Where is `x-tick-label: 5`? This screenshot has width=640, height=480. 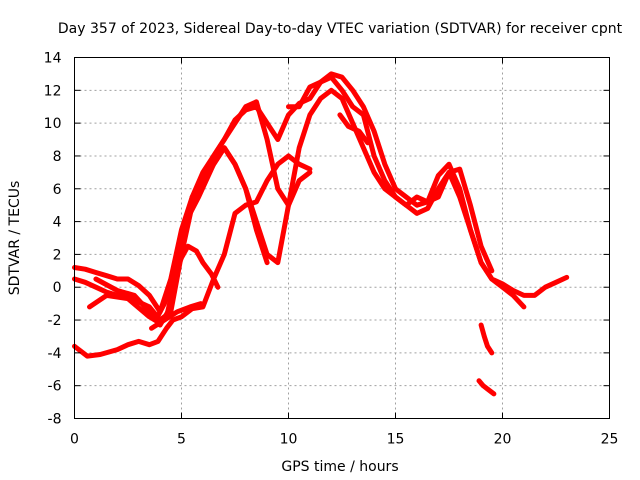
x-tick-label: 5 is located at coordinates (181, 440).